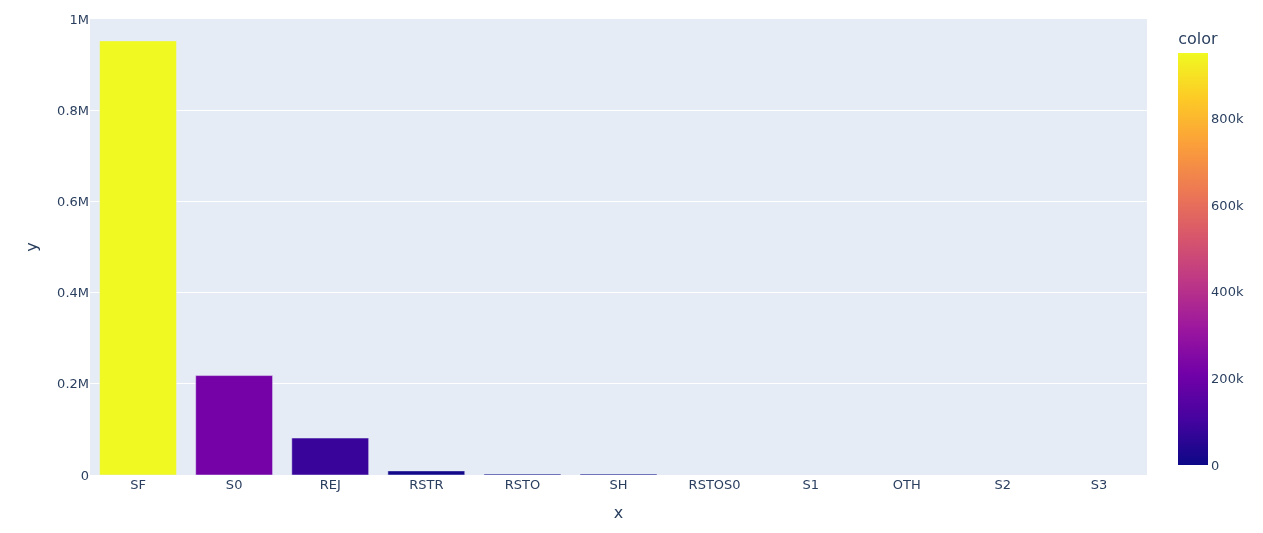  I want to click on color-bar-label: 0, so click(1215, 465).